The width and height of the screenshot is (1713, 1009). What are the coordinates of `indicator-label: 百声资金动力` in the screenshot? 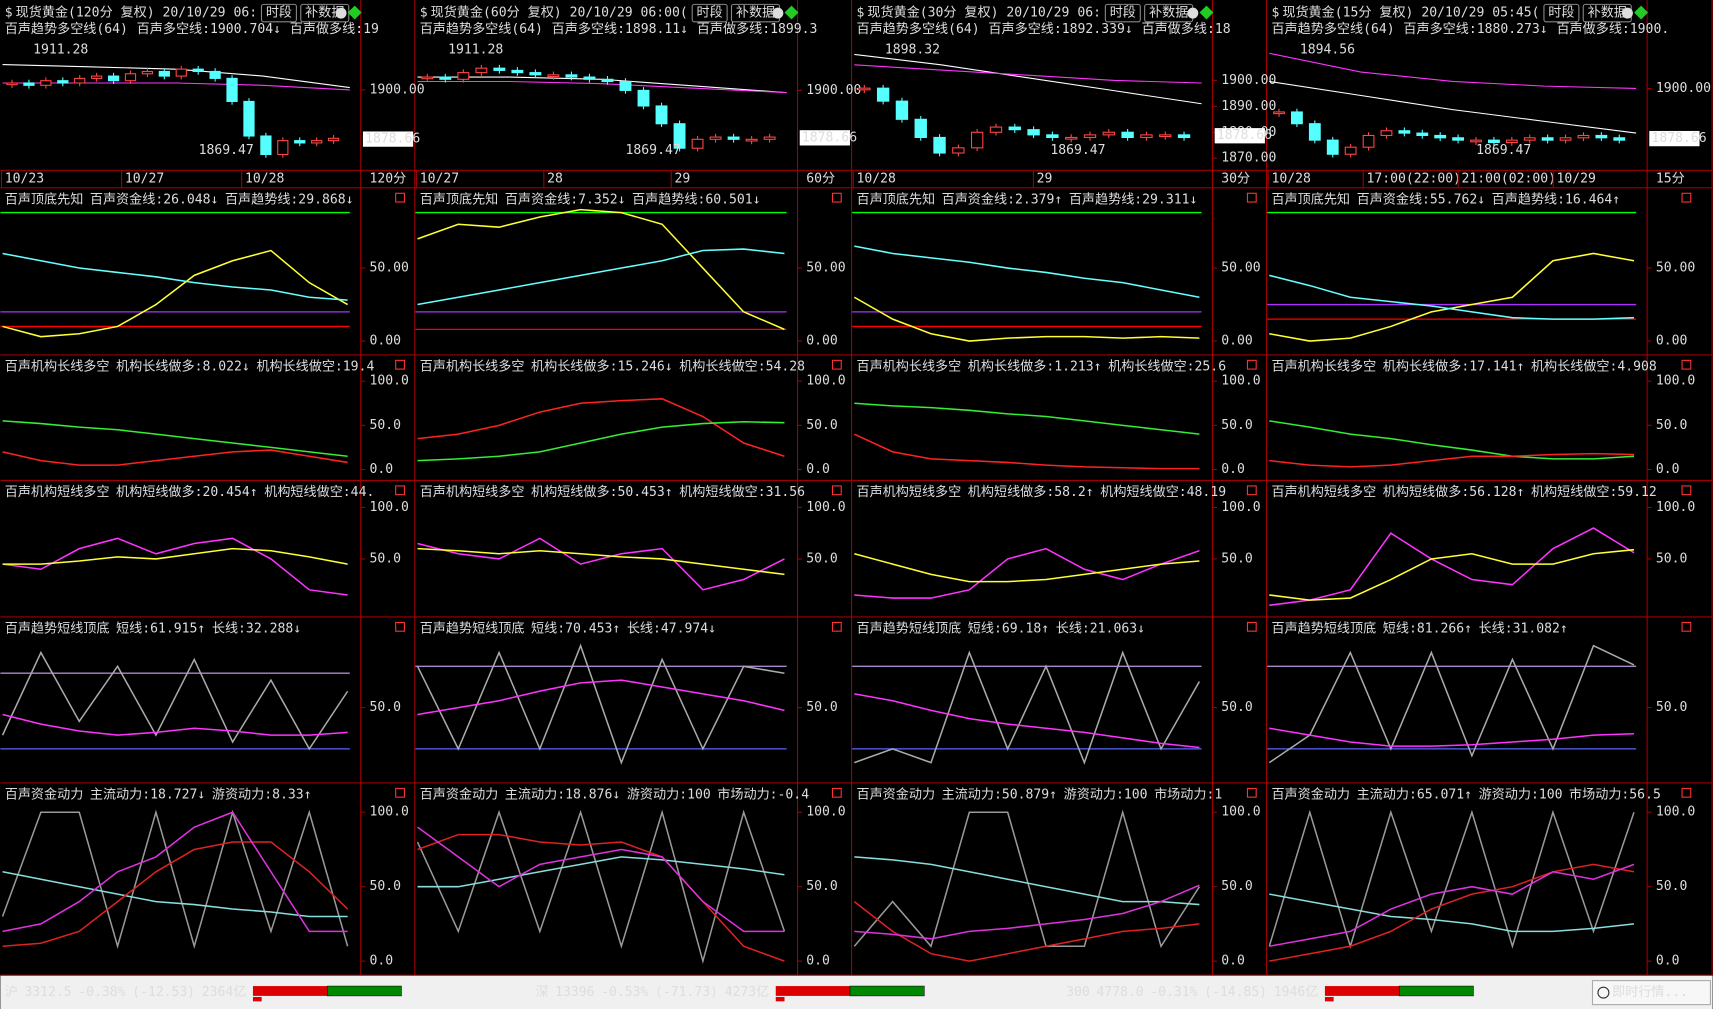 It's located at (44, 794).